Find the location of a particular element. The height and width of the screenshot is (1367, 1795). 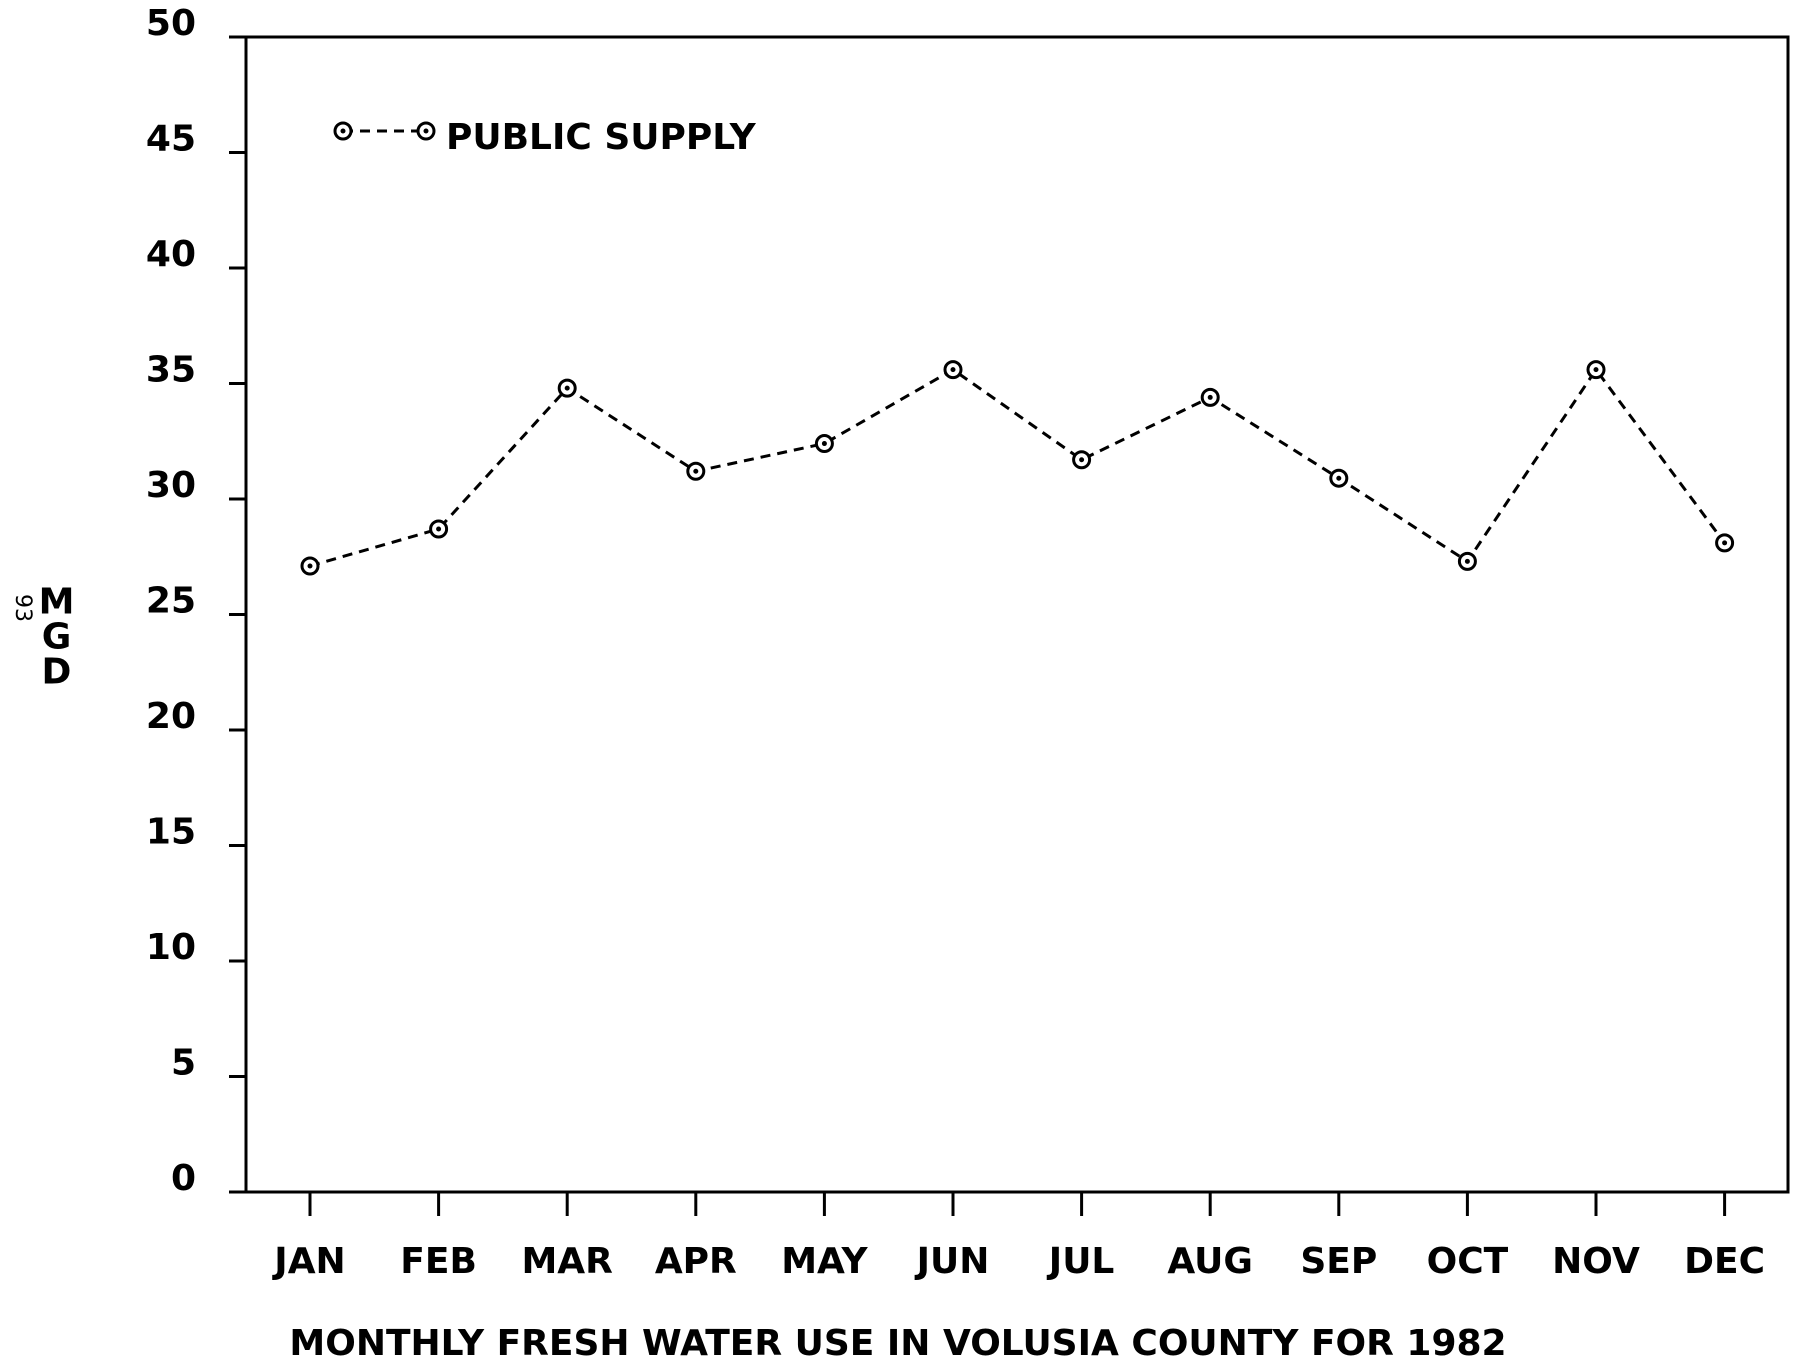

y-tick-label: 35 is located at coordinates (171, 370).